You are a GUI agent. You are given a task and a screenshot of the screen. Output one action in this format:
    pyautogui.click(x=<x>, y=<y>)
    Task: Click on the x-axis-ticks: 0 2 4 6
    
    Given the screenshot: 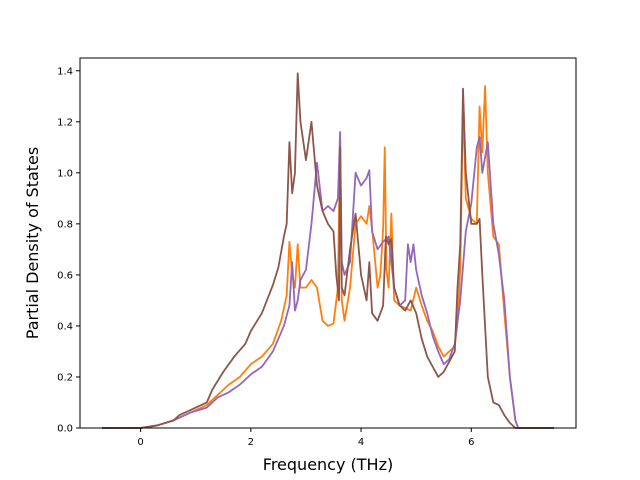 What is the action you would take?
    pyautogui.click(x=305, y=438)
    